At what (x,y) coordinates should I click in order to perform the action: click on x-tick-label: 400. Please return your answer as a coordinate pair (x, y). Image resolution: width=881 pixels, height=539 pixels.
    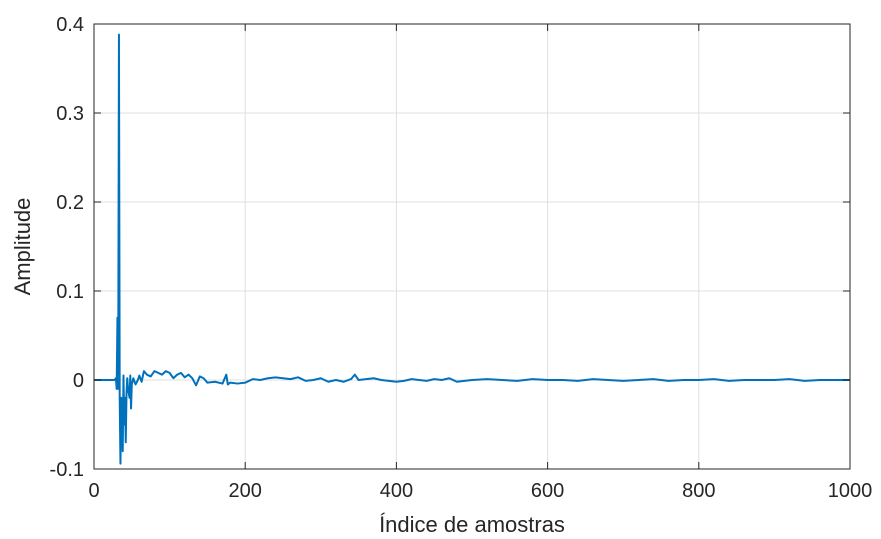
    Looking at the image, I should click on (396, 491).